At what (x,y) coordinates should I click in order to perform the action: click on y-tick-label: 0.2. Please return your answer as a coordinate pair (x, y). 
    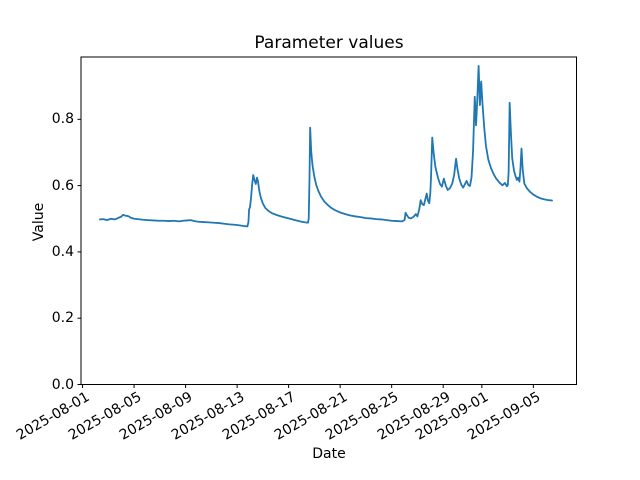
    Looking at the image, I should click on (62, 318).